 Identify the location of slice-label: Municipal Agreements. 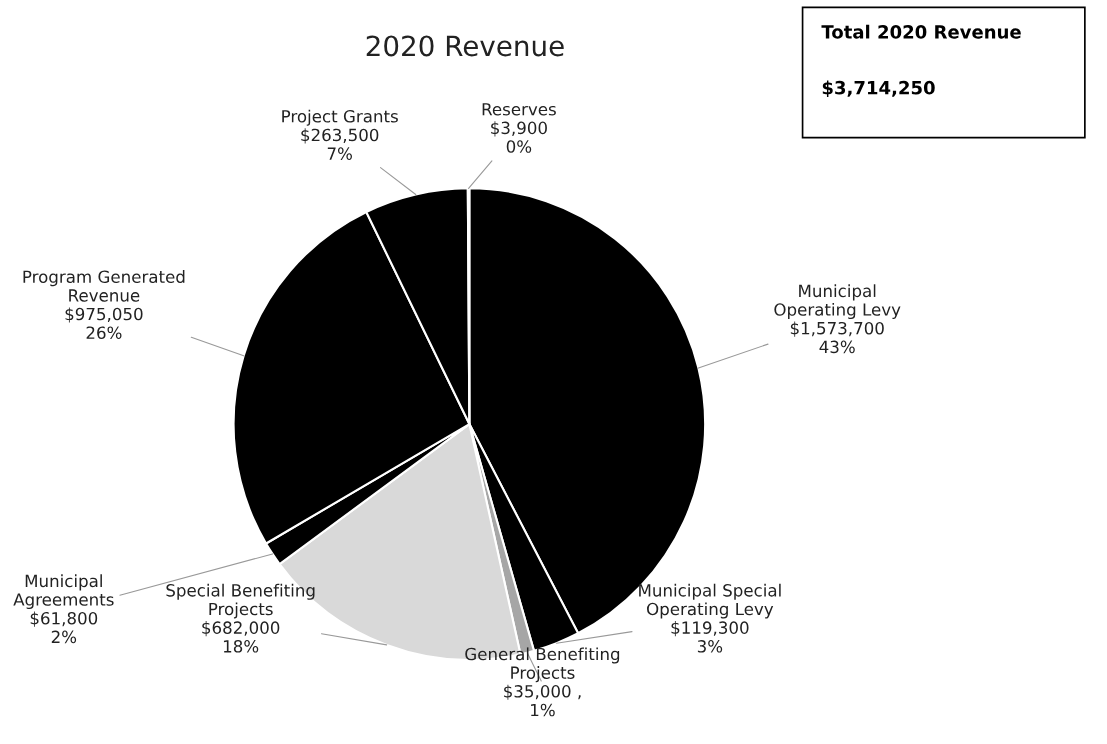
(63, 592).